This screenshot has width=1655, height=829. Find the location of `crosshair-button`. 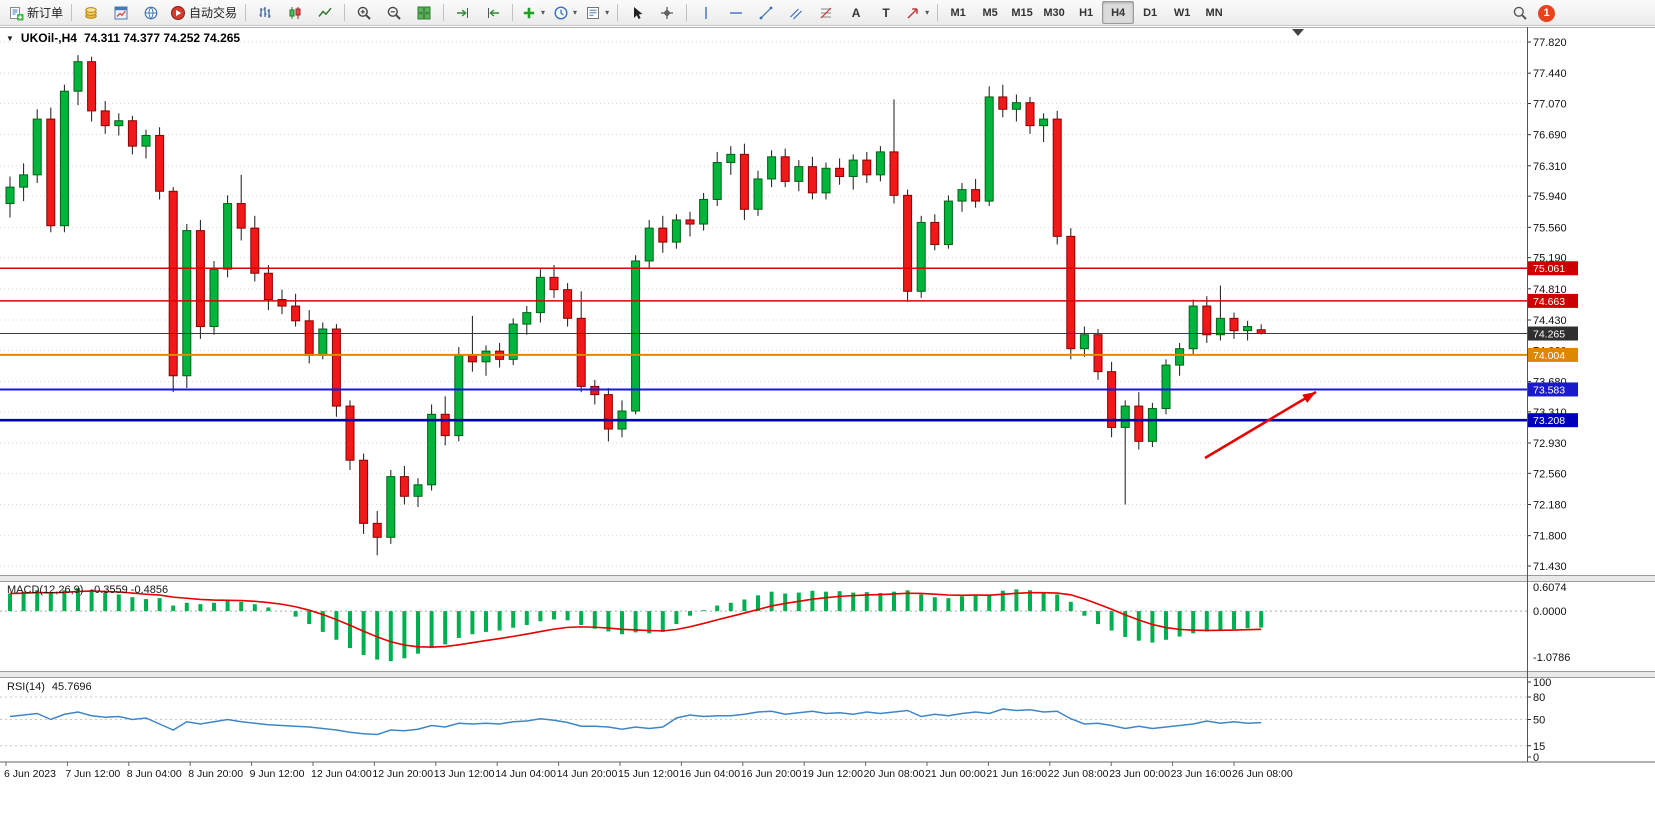

crosshair-button is located at coordinates (667, 12).